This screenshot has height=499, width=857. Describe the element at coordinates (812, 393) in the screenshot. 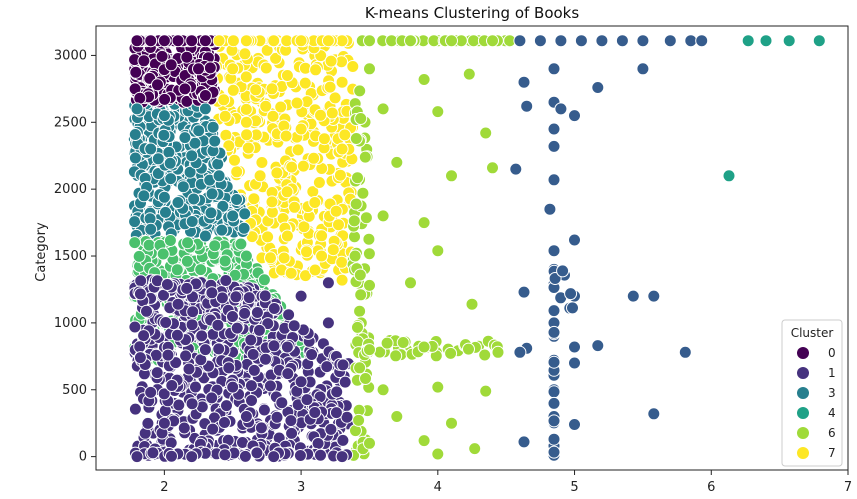

I see `legend: Cluster 0 1 3 4 6 7` at that location.